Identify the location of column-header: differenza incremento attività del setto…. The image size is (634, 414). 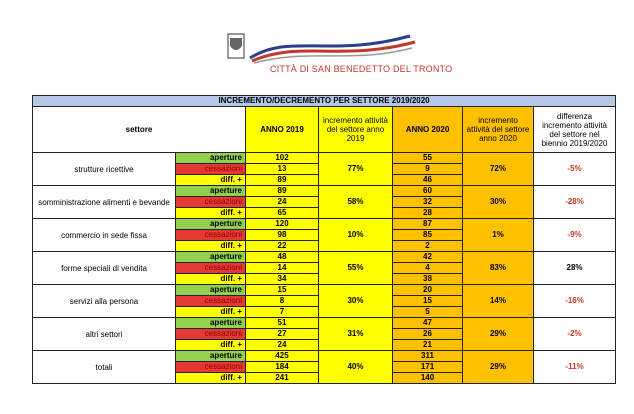
(574, 129).